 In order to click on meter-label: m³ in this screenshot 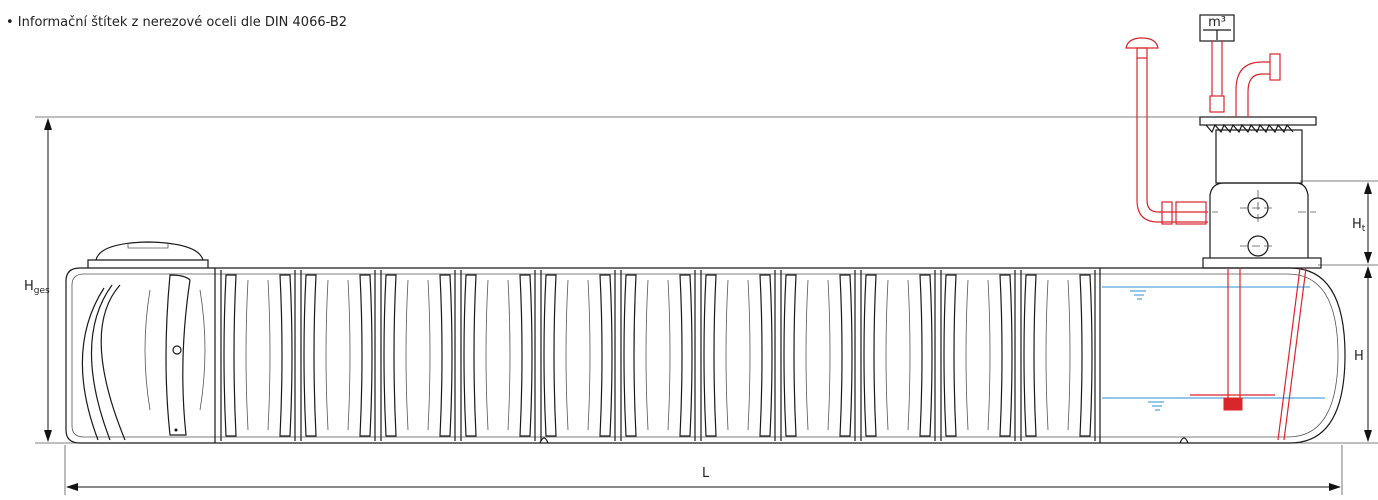, I will do `click(1217, 22)`.